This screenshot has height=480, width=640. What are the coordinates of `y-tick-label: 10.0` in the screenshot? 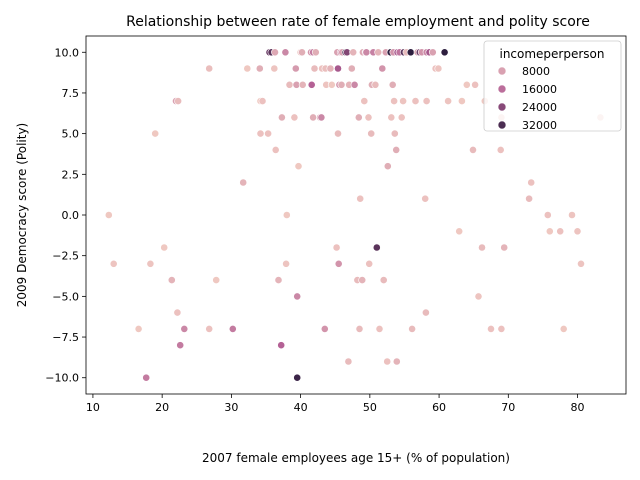 It's located at (67, 52).